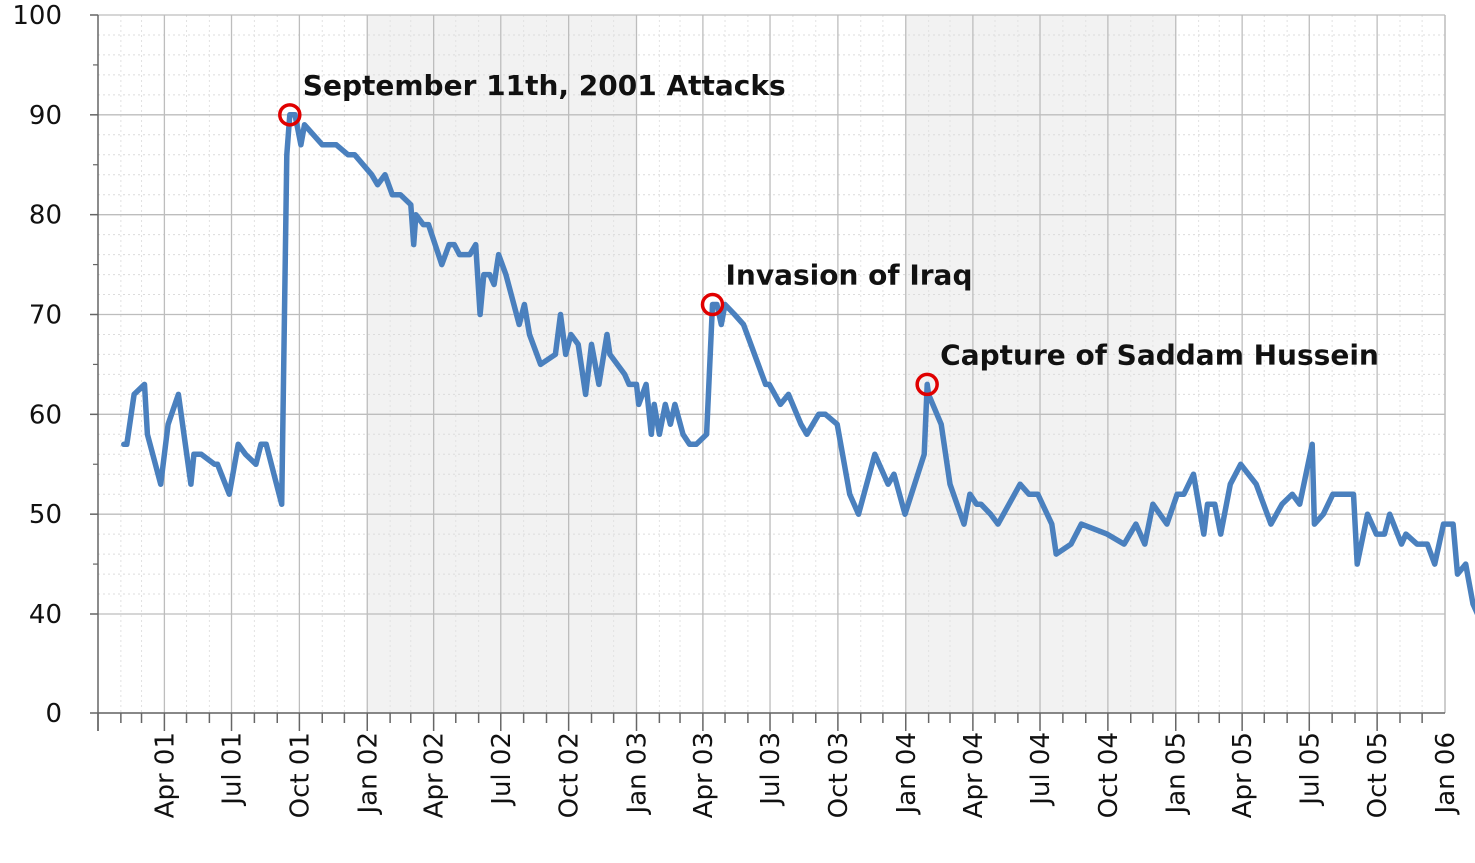  What do you see at coordinates (368, 773) in the screenshot?
I see `x-tick-label: Jan 02` at bounding box center [368, 773].